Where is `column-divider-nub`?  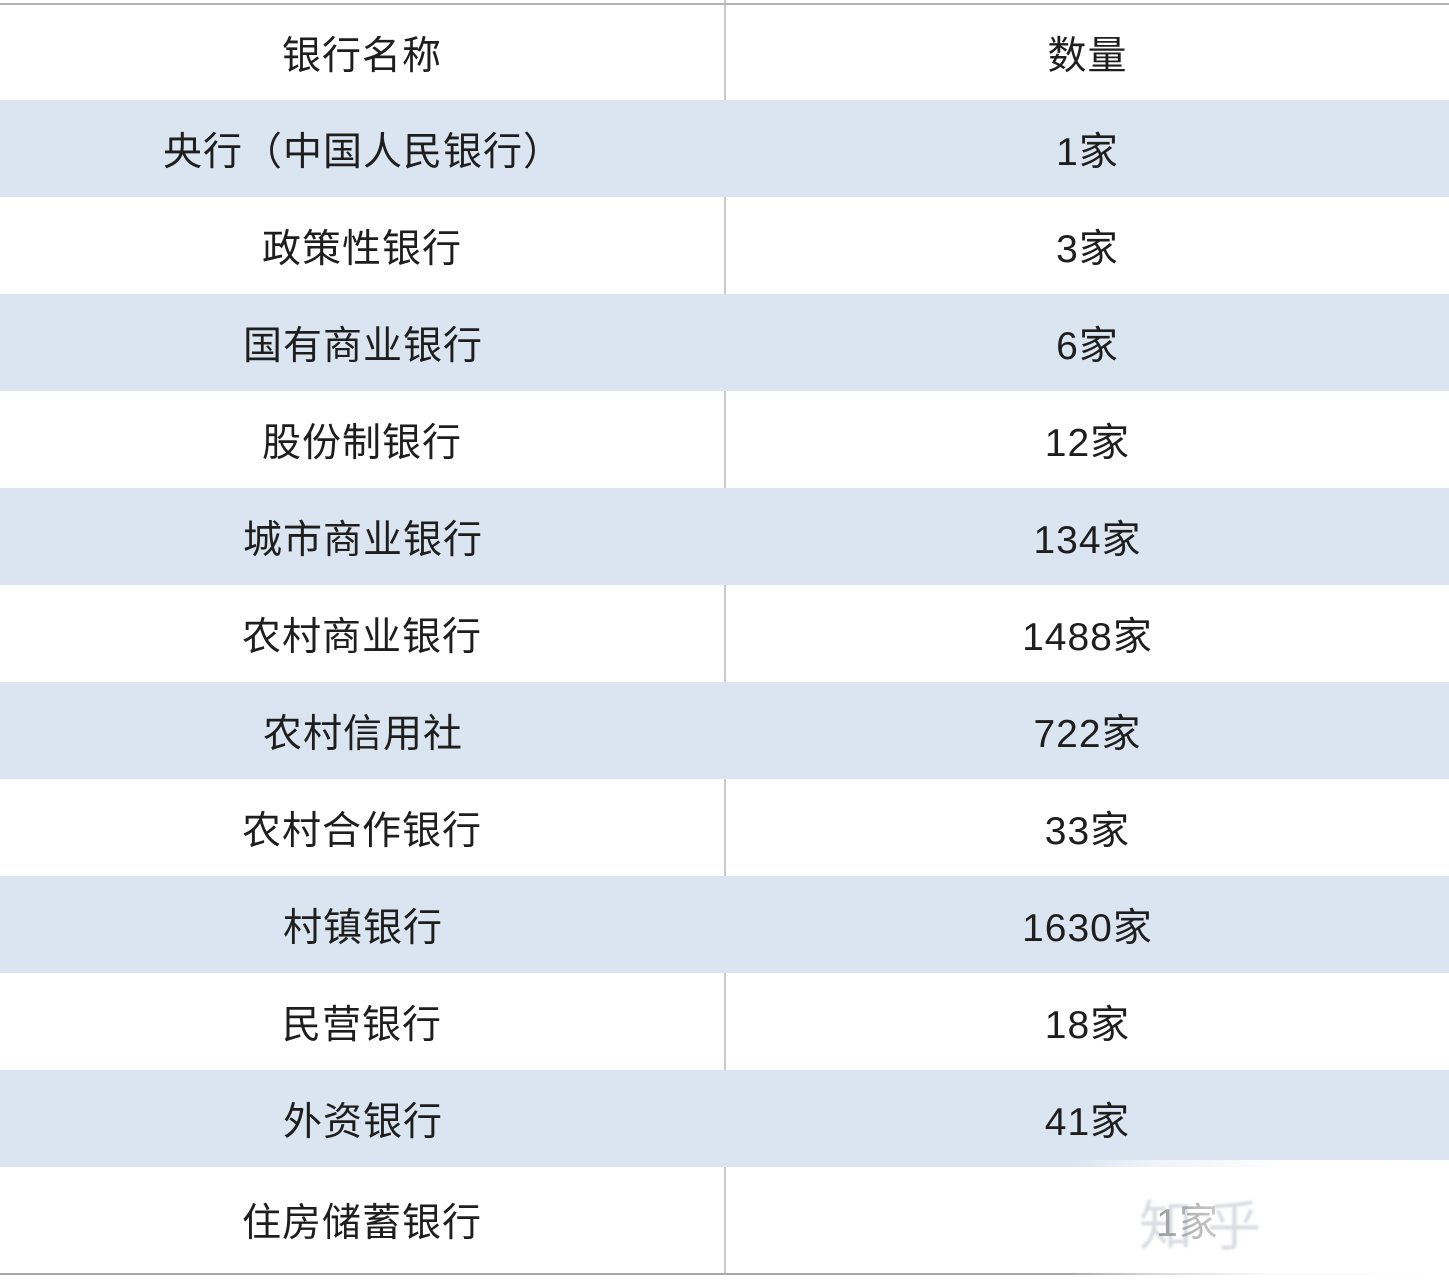
column-divider-nub is located at coordinates (725, 1).